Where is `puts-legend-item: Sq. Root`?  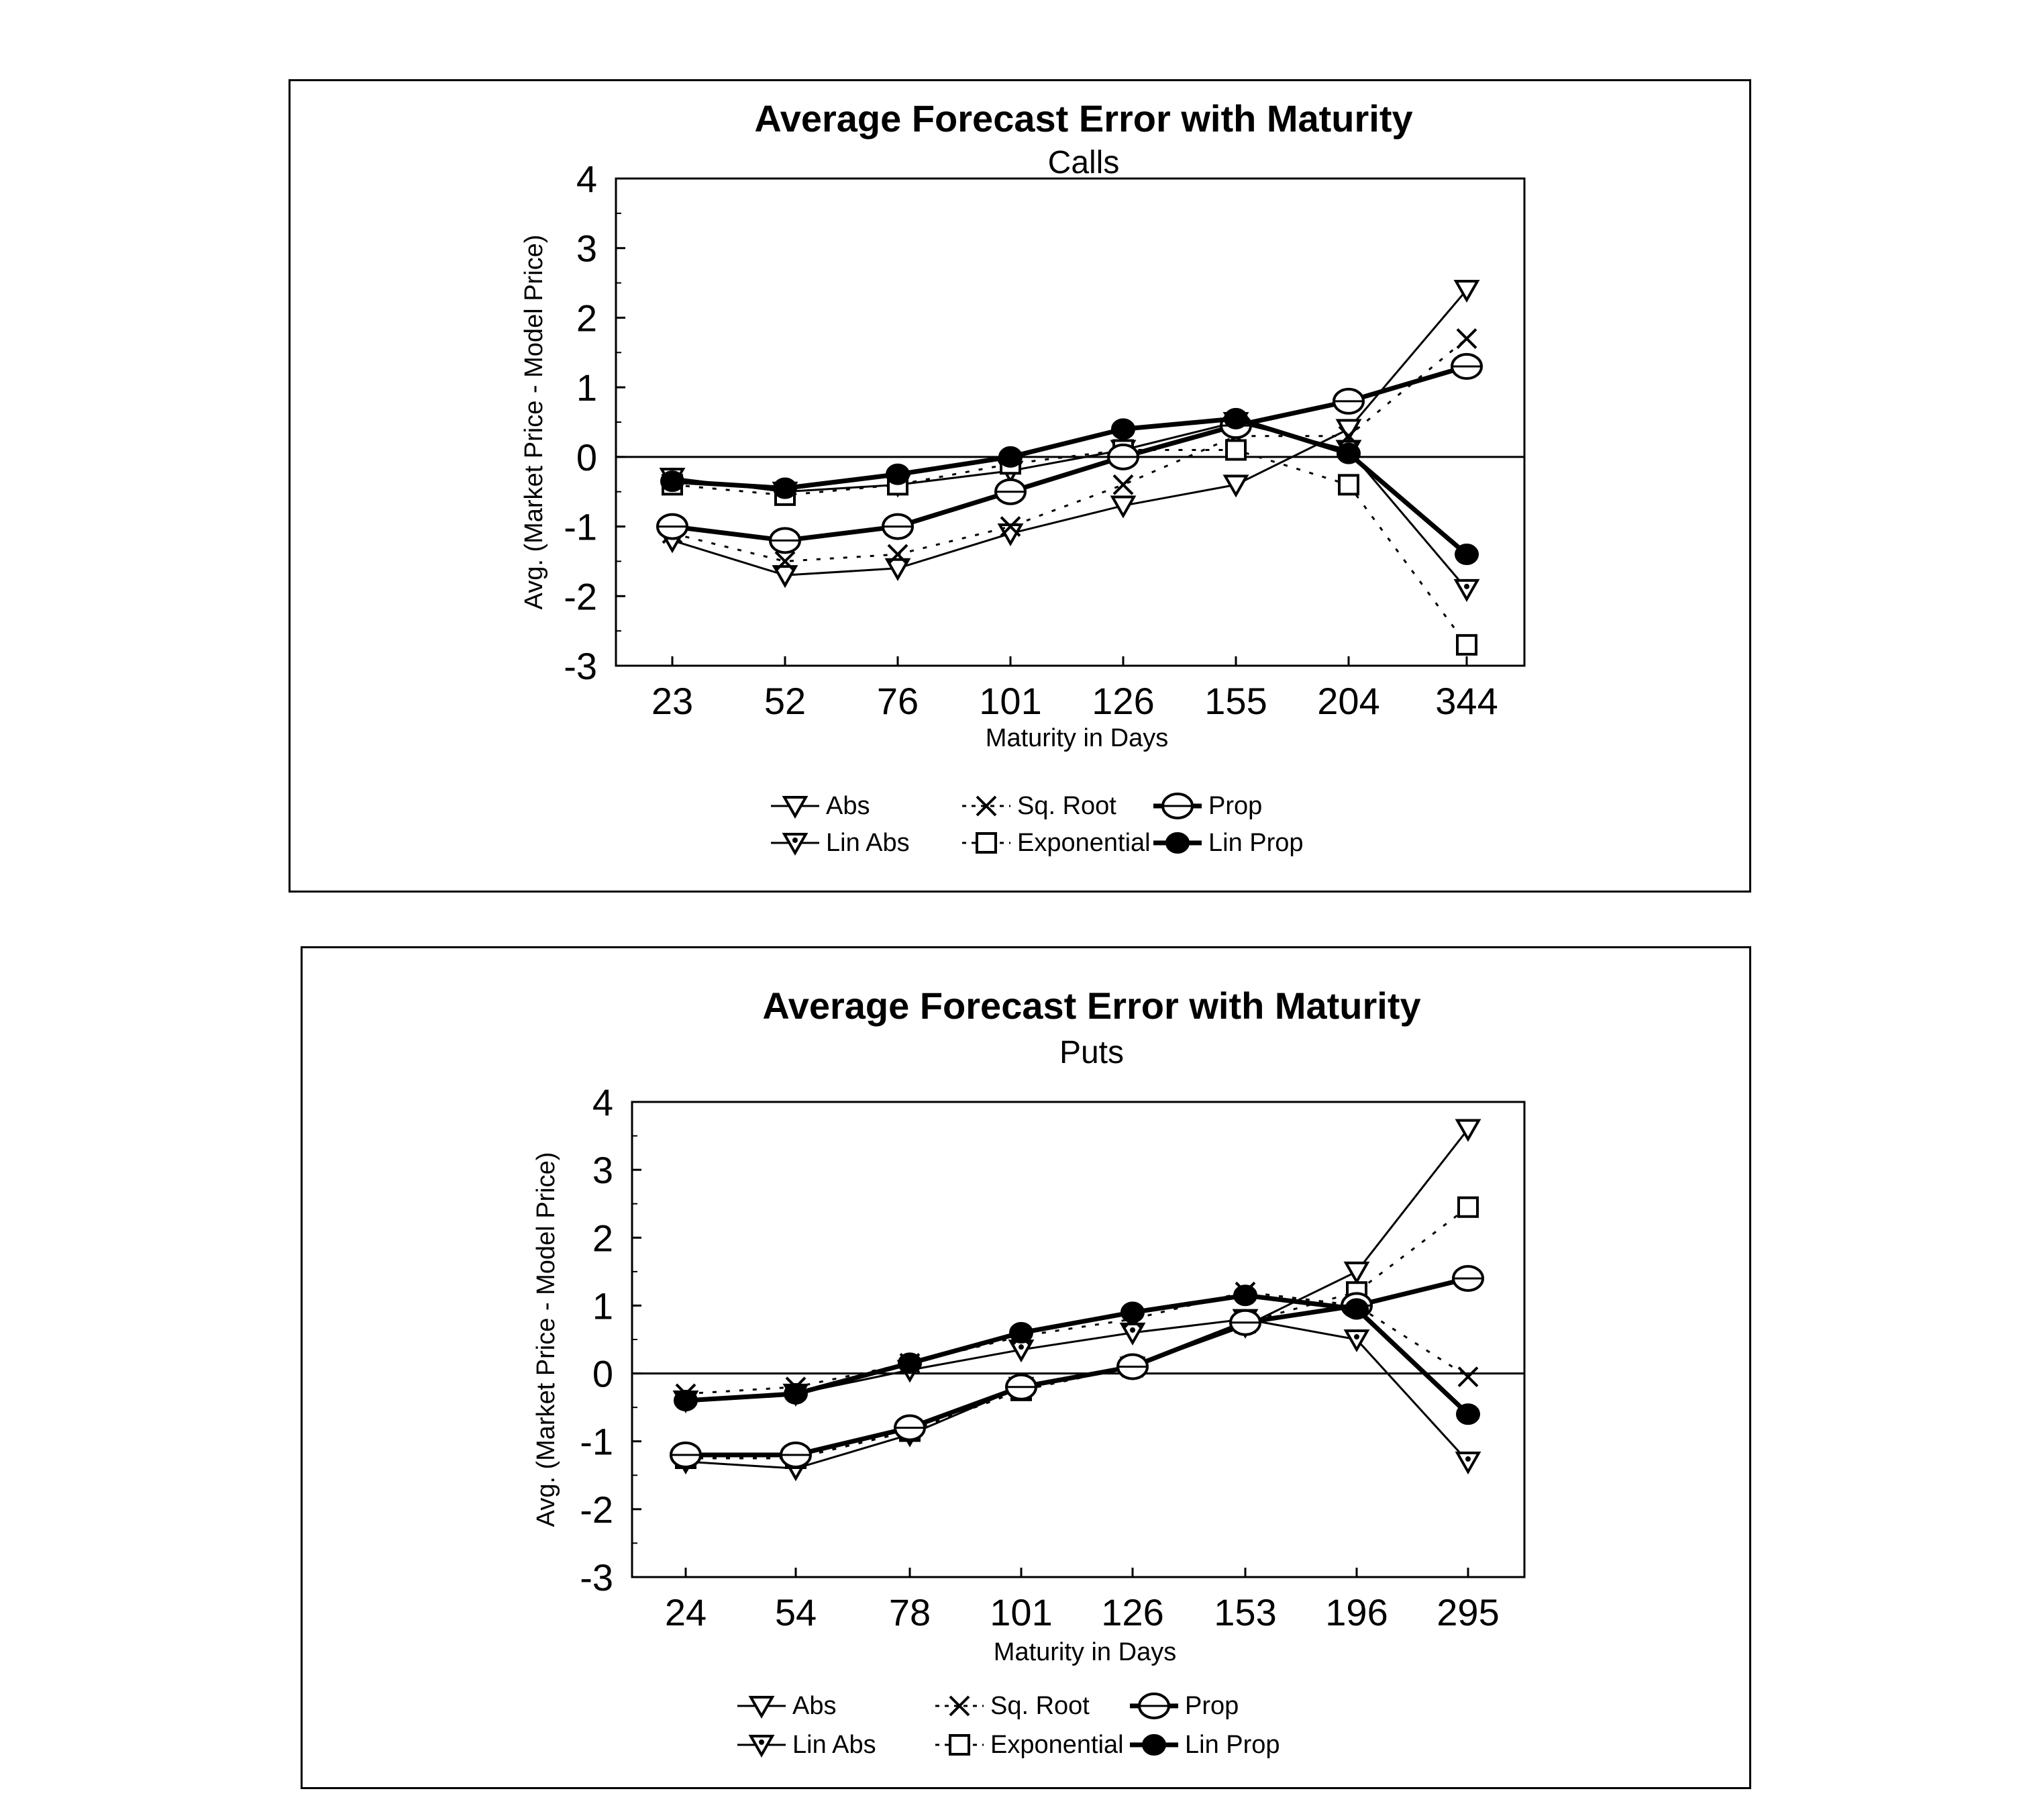
puts-legend-item: Sq. Root is located at coordinates (1012, 1706).